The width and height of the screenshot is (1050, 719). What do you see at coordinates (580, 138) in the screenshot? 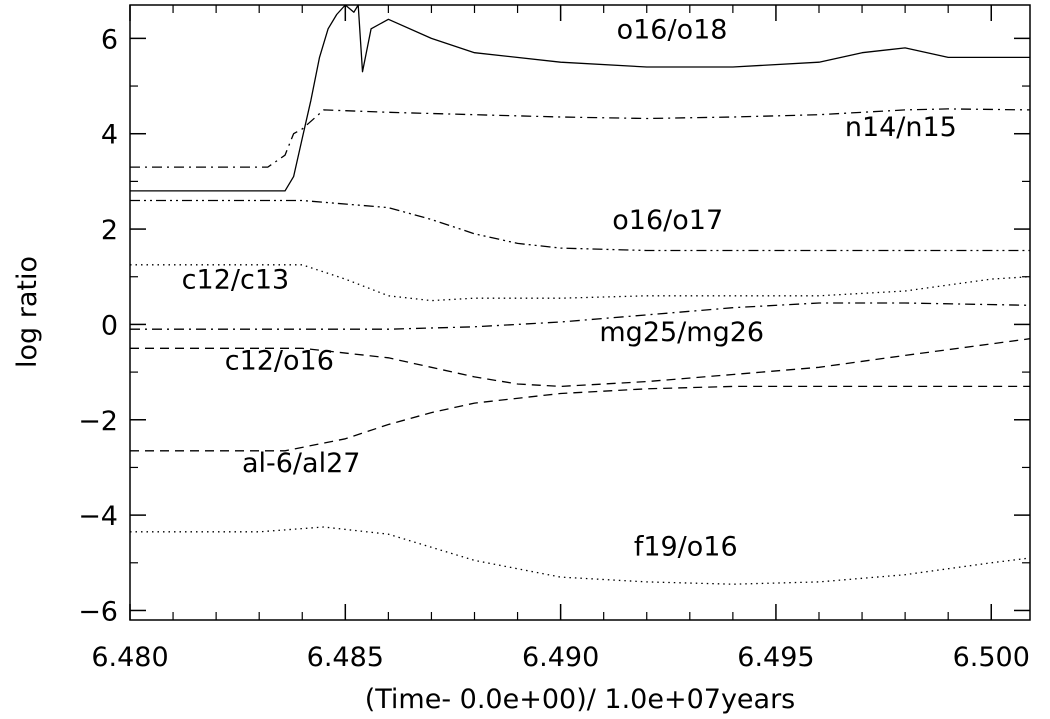
I see `series-line-n14-n15` at bounding box center [580, 138].